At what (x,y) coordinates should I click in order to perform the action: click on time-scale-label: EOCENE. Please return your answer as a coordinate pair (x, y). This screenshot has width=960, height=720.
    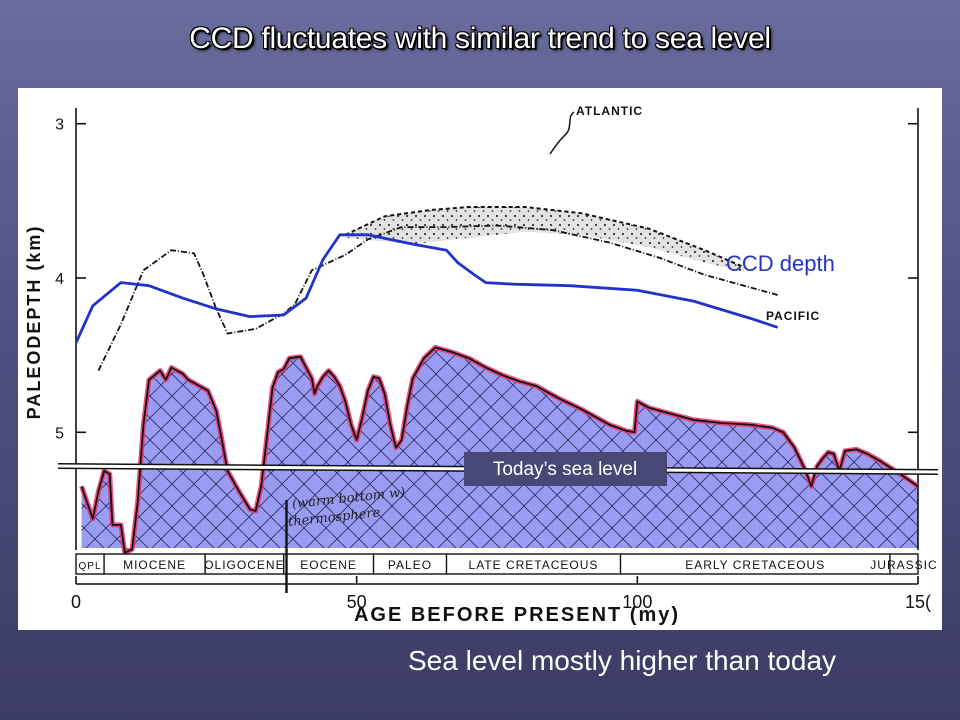
    Looking at the image, I should click on (328, 565).